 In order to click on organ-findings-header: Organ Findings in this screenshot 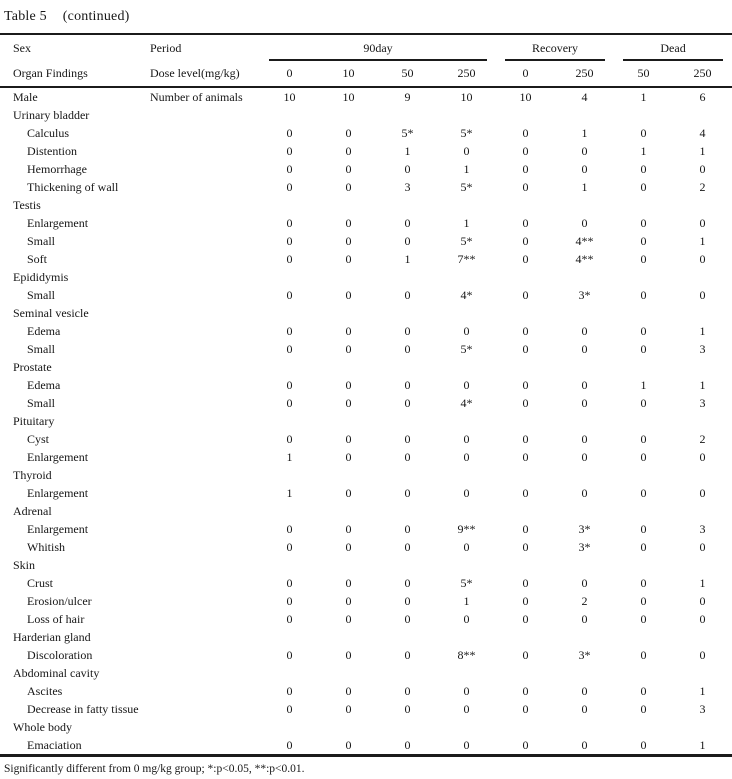, I will do `click(50, 73)`.